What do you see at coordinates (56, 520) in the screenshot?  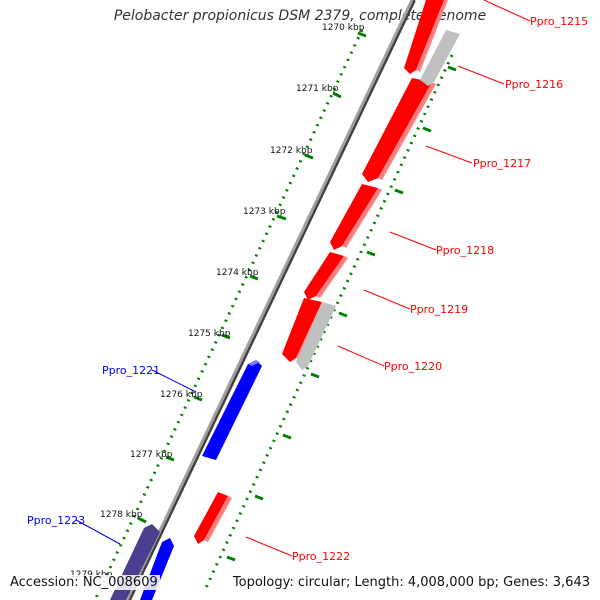 I see `label-ppro-1223: Ppro_1223` at bounding box center [56, 520].